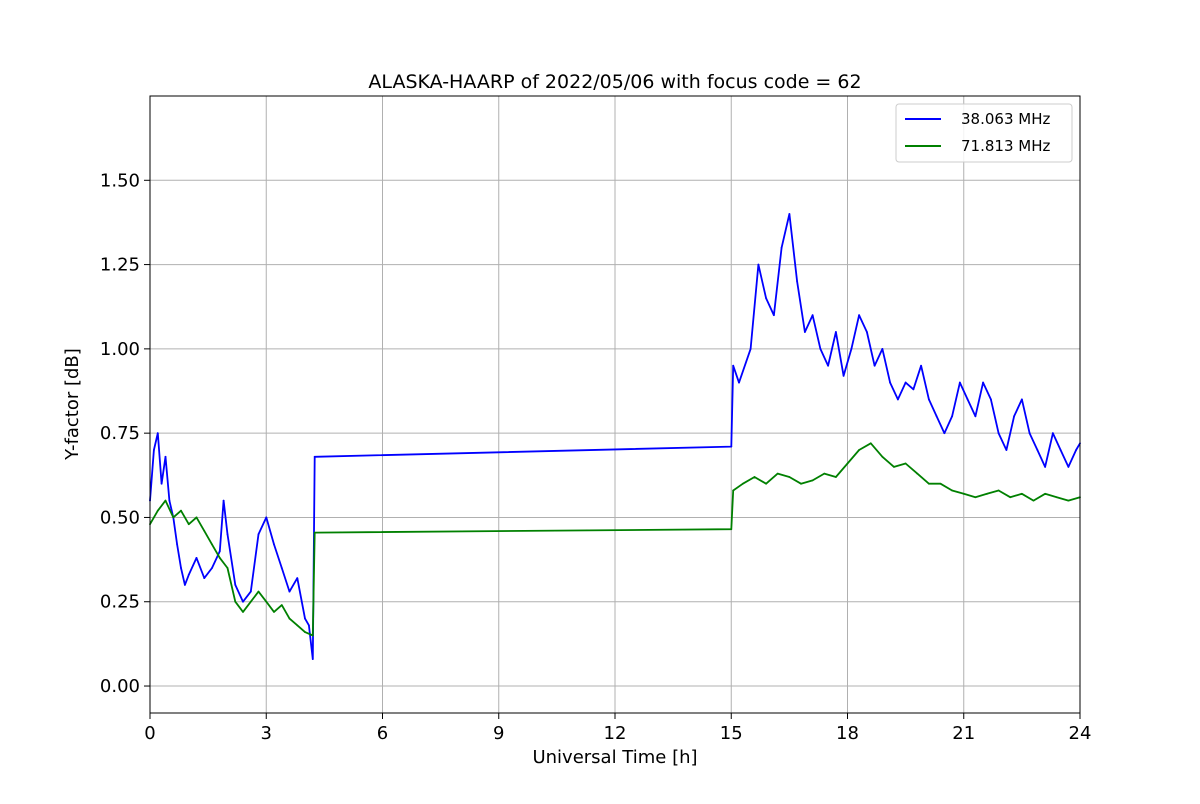  What do you see at coordinates (149, 733) in the screenshot?
I see `x-tick-label: 0` at bounding box center [149, 733].